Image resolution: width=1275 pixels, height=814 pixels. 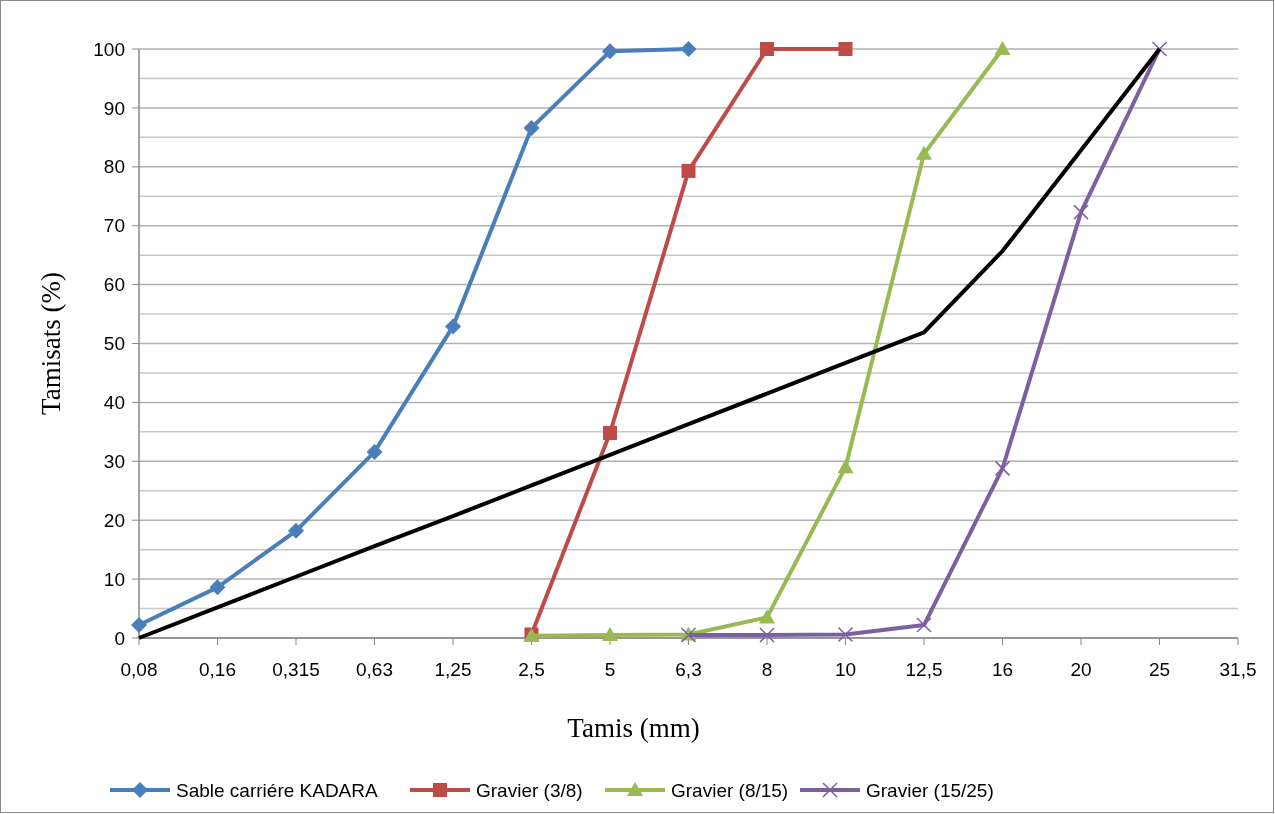 What do you see at coordinates (610, 669) in the screenshot?
I see `x-tick-label: 5` at bounding box center [610, 669].